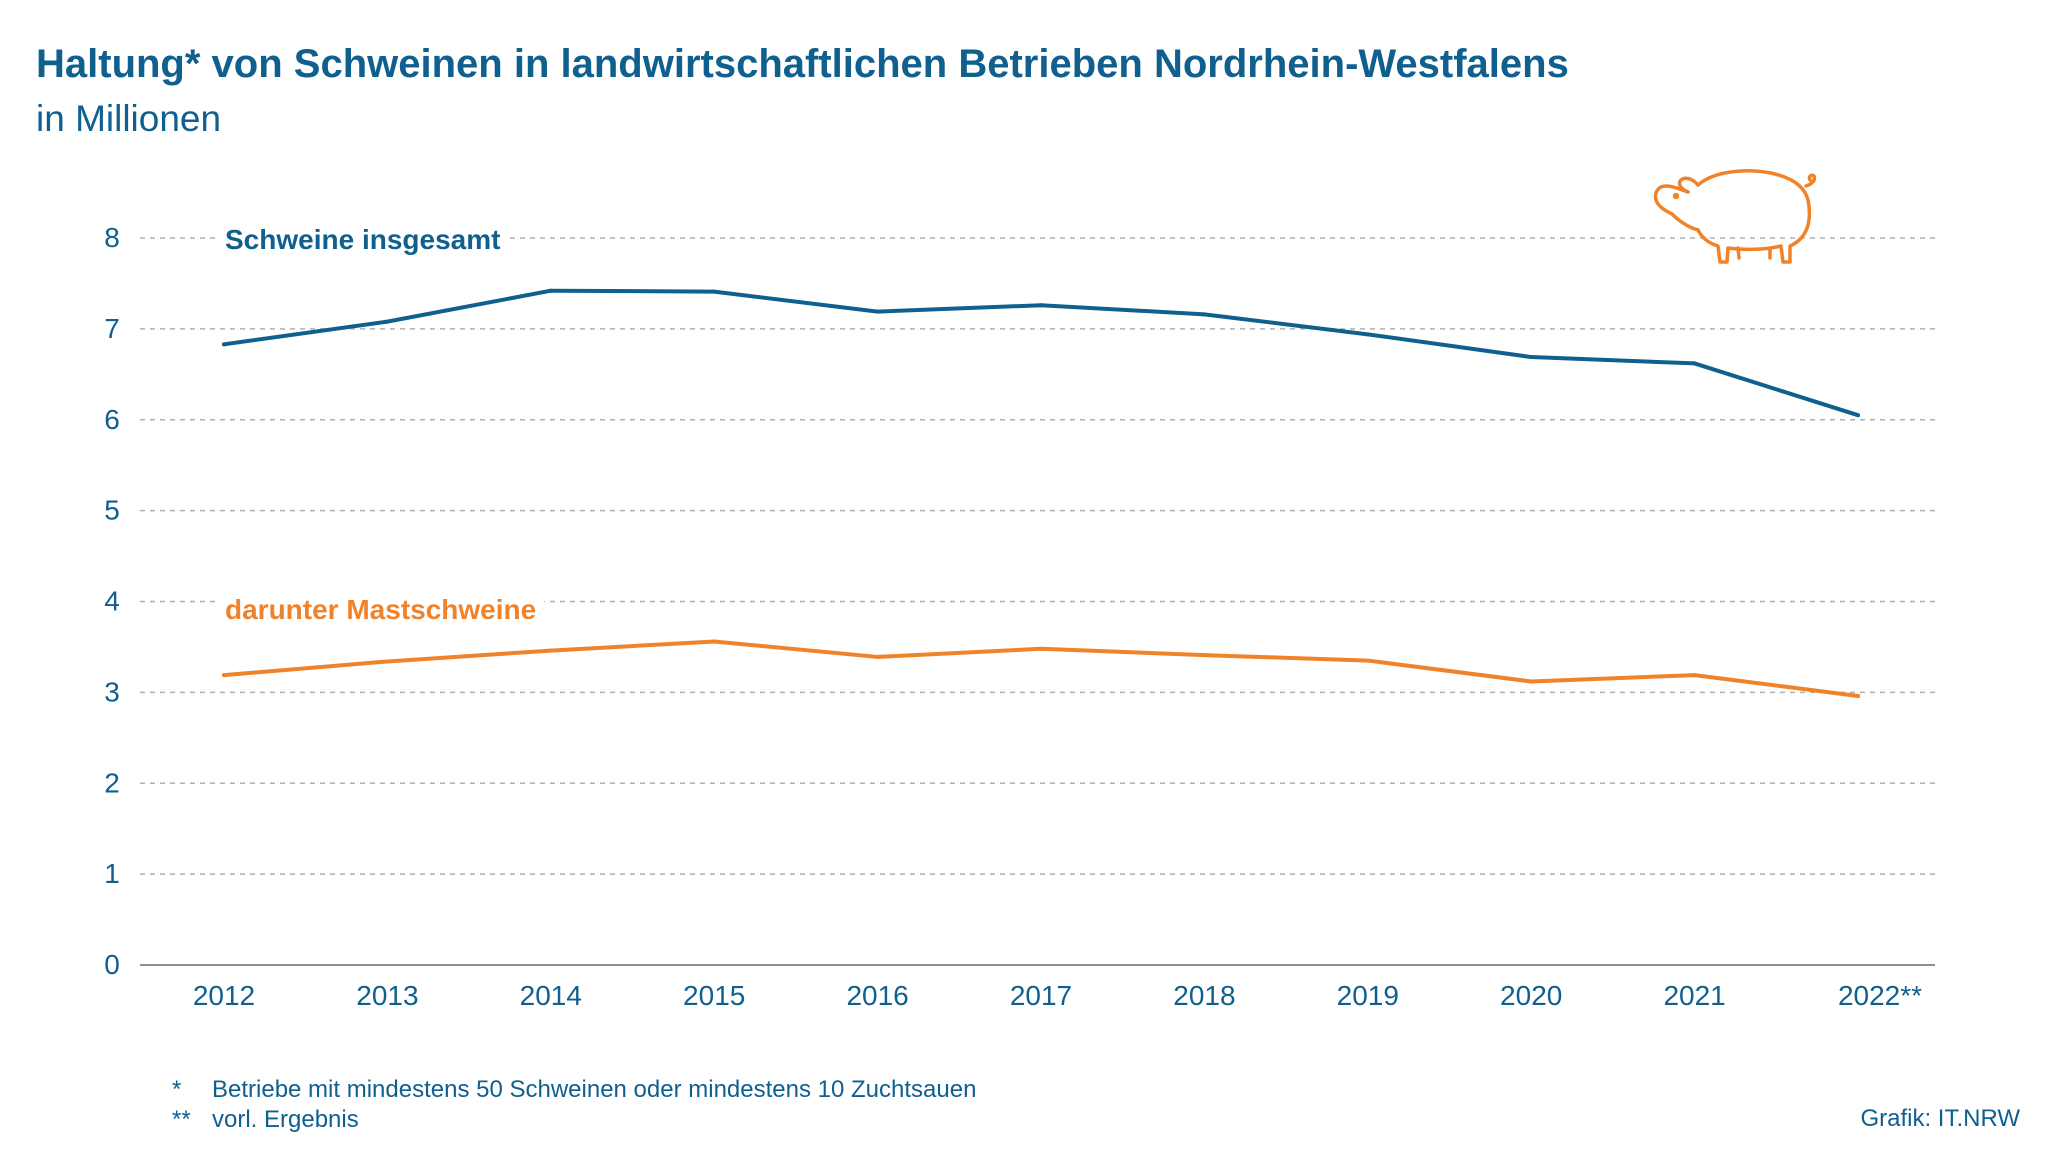 The height and width of the screenshot is (1152, 2048). I want to click on y-tick-label: 2, so click(112, 782).